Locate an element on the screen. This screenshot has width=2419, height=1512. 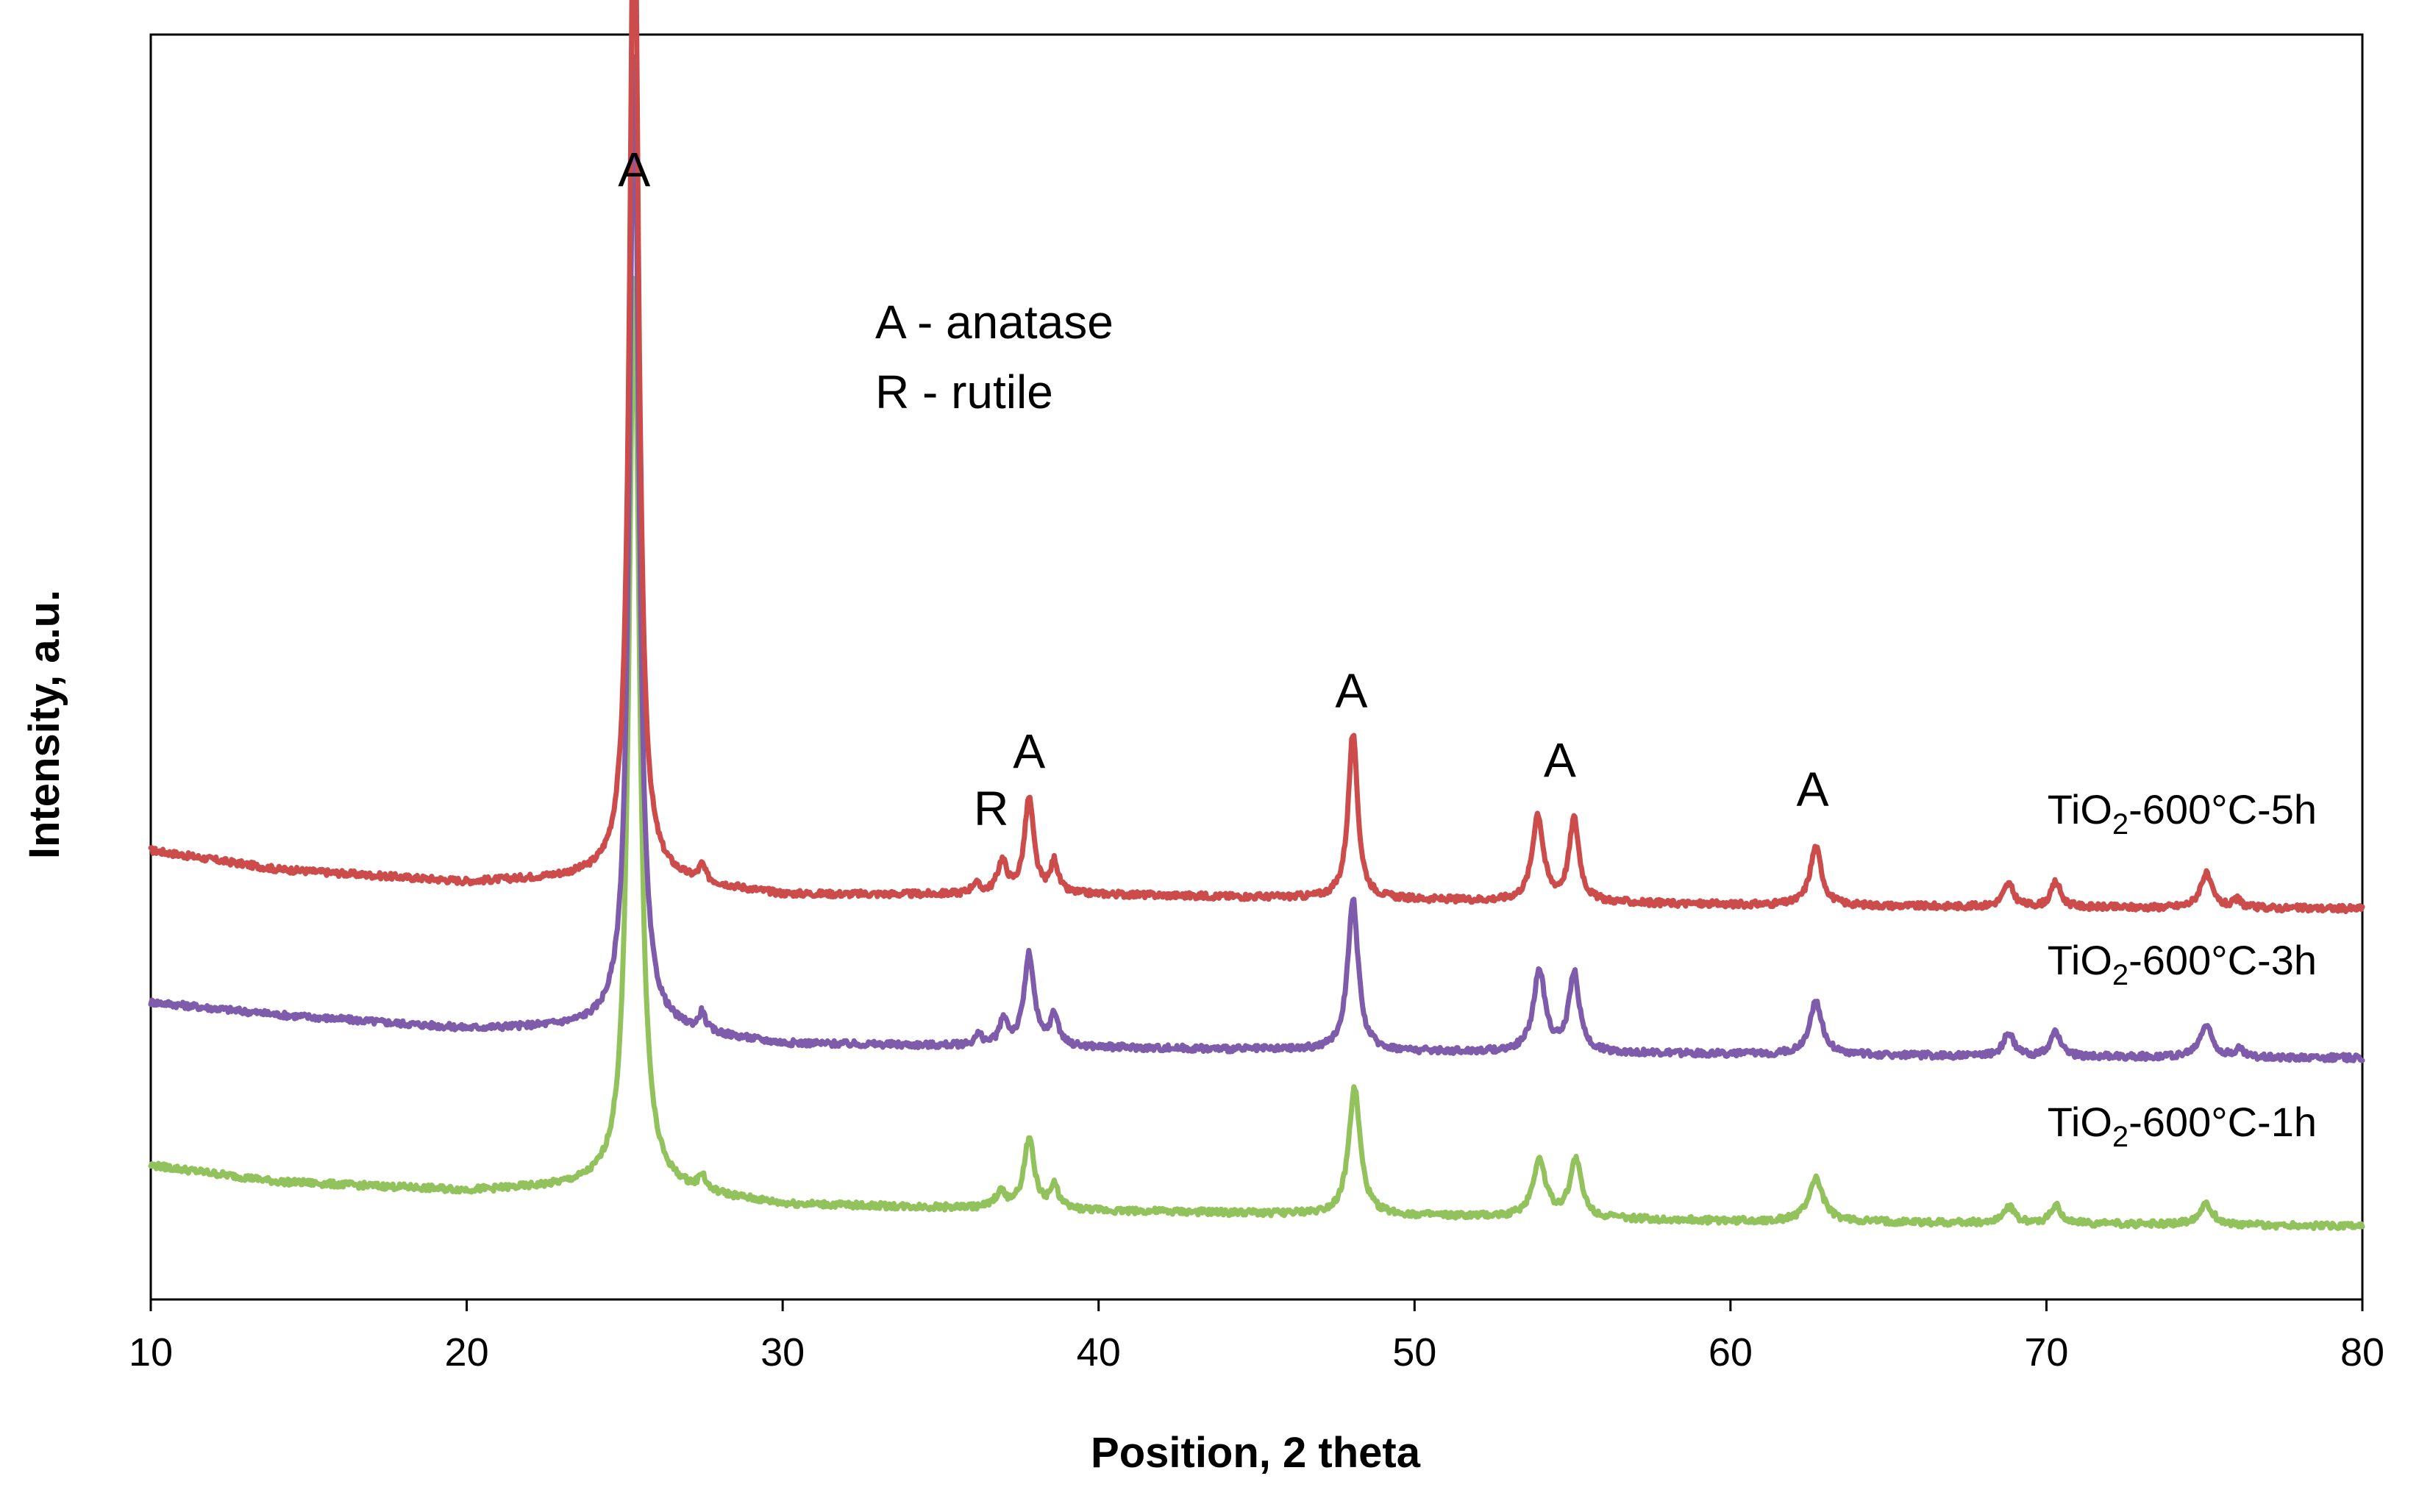
series-label: TiO2-600°C-3h is located at coordinates (2182, 964).